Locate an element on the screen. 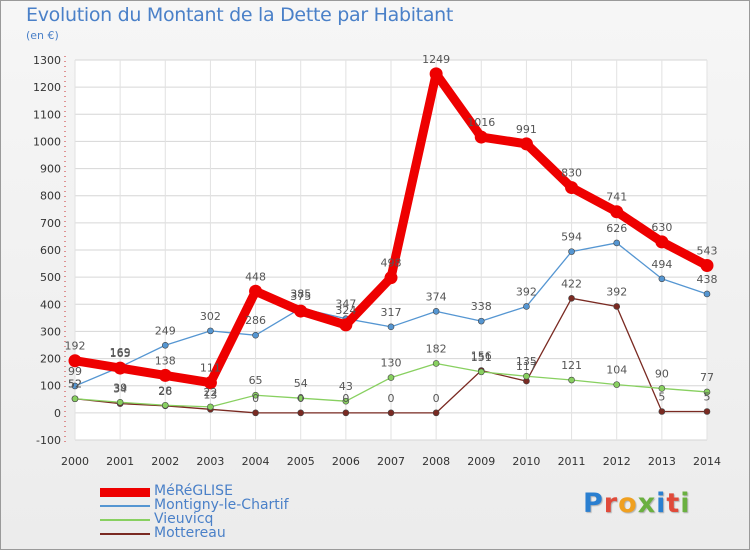 The height and width of the screenshot is (550, 750). legend-label: Vieuvicq is located at coordinates (184, 519).